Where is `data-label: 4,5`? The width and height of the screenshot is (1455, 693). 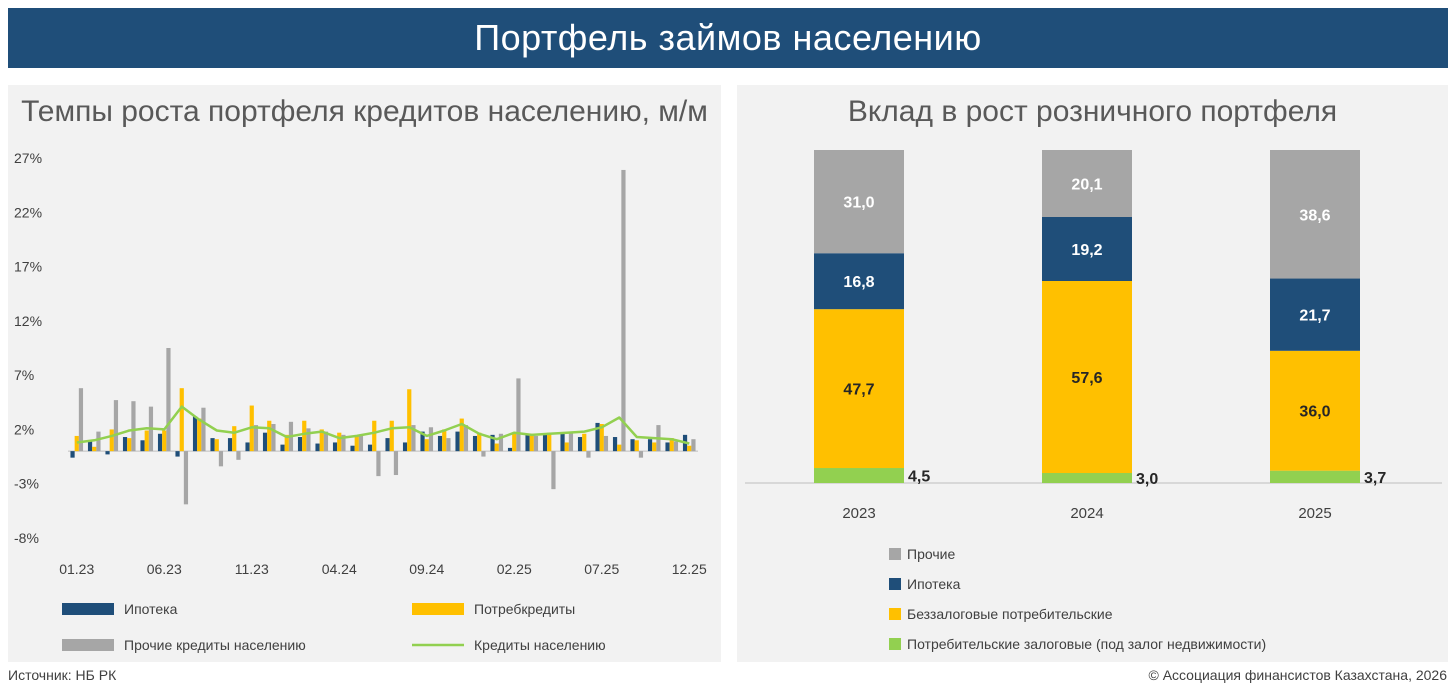
data-label: 4,5 is located at coordinates (919, 477).